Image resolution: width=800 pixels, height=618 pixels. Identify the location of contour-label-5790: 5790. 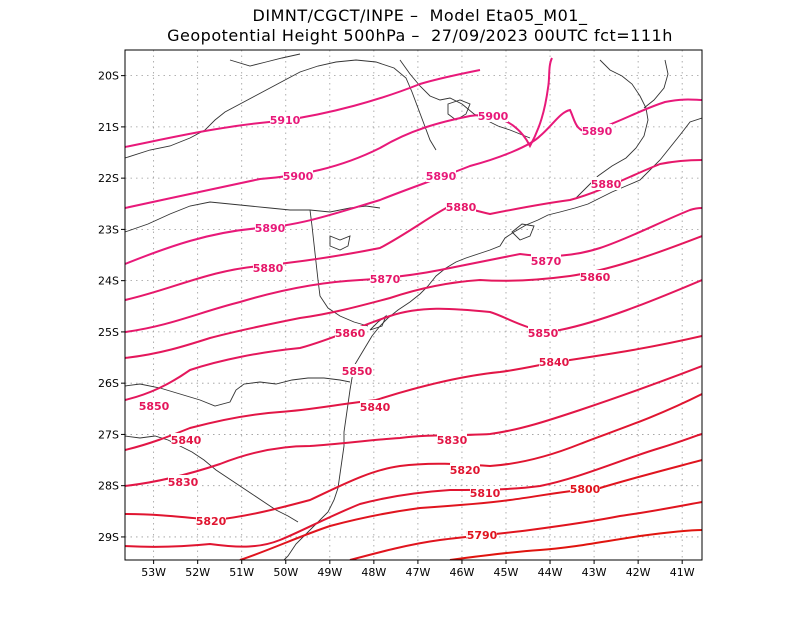
(482, 535).